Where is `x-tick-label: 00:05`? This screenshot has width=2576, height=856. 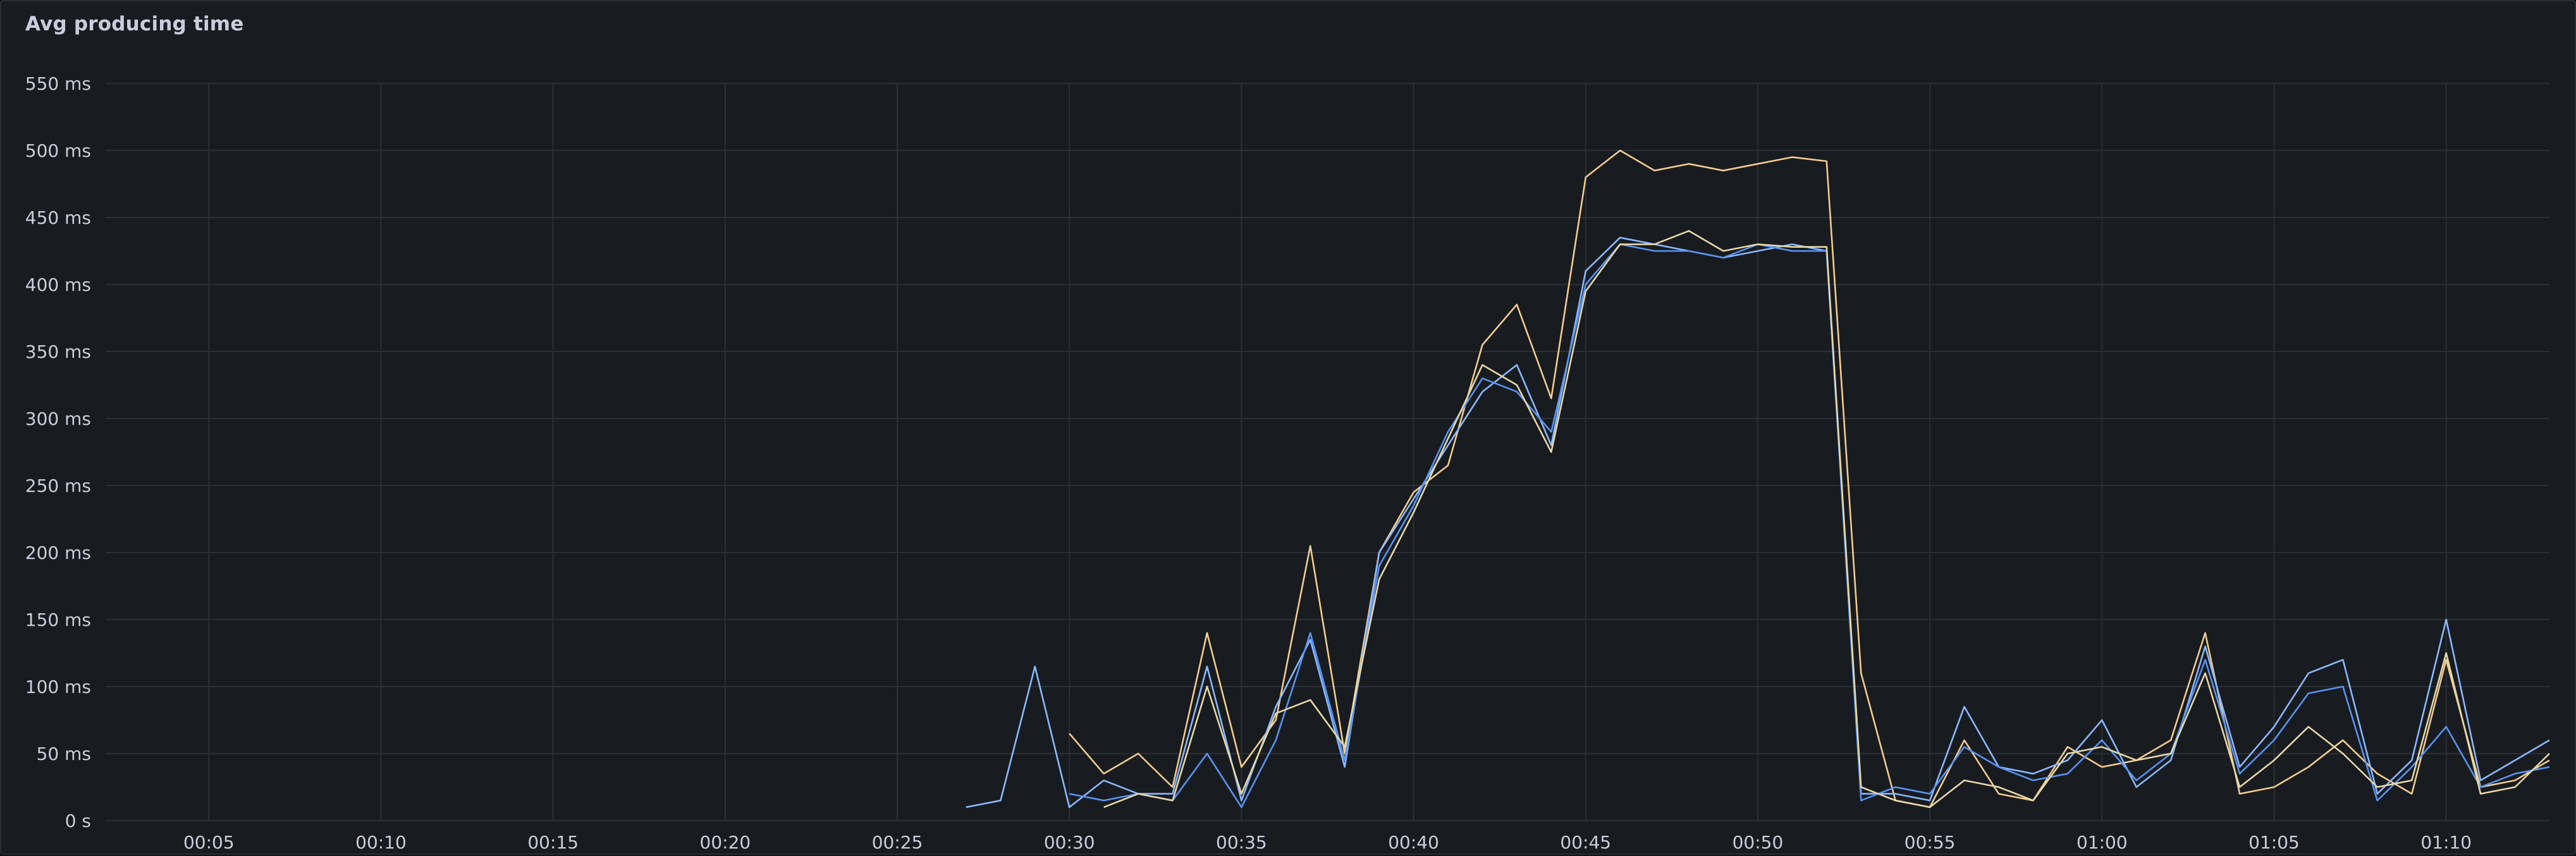 x-tick-label: 00:05 is located at coordinates (209, 842).